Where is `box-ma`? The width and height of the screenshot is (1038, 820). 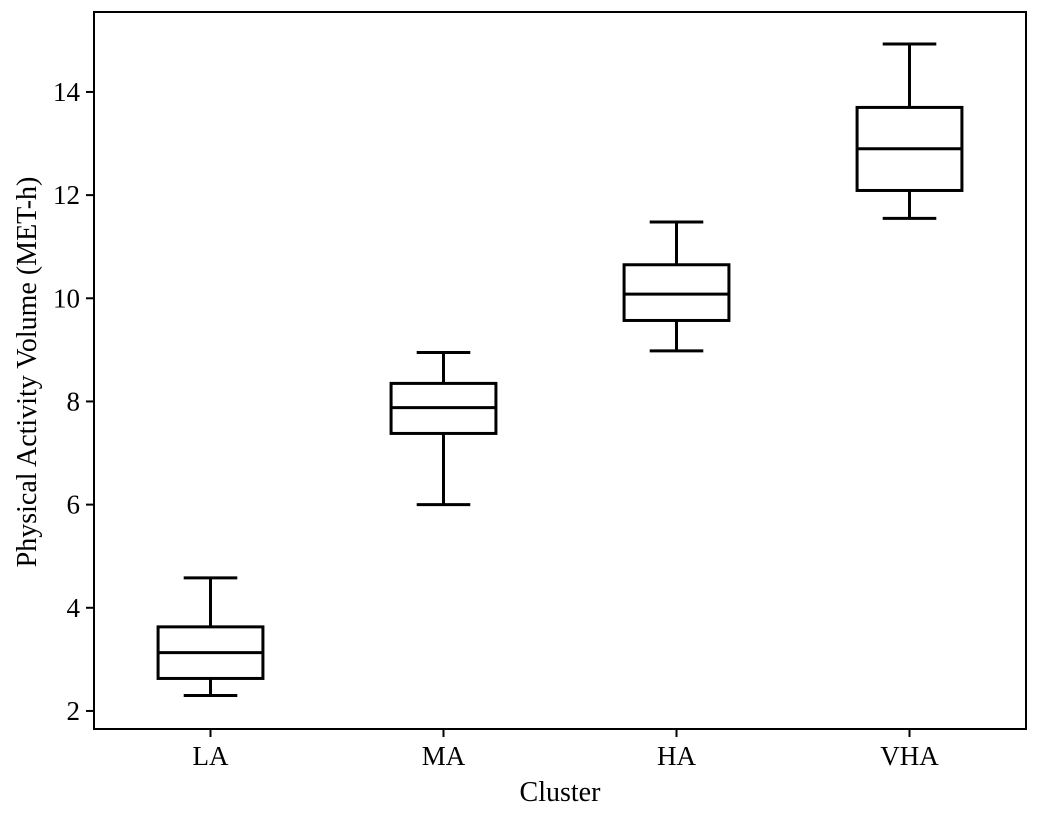 box-ma is located at coordinates (443, 428).